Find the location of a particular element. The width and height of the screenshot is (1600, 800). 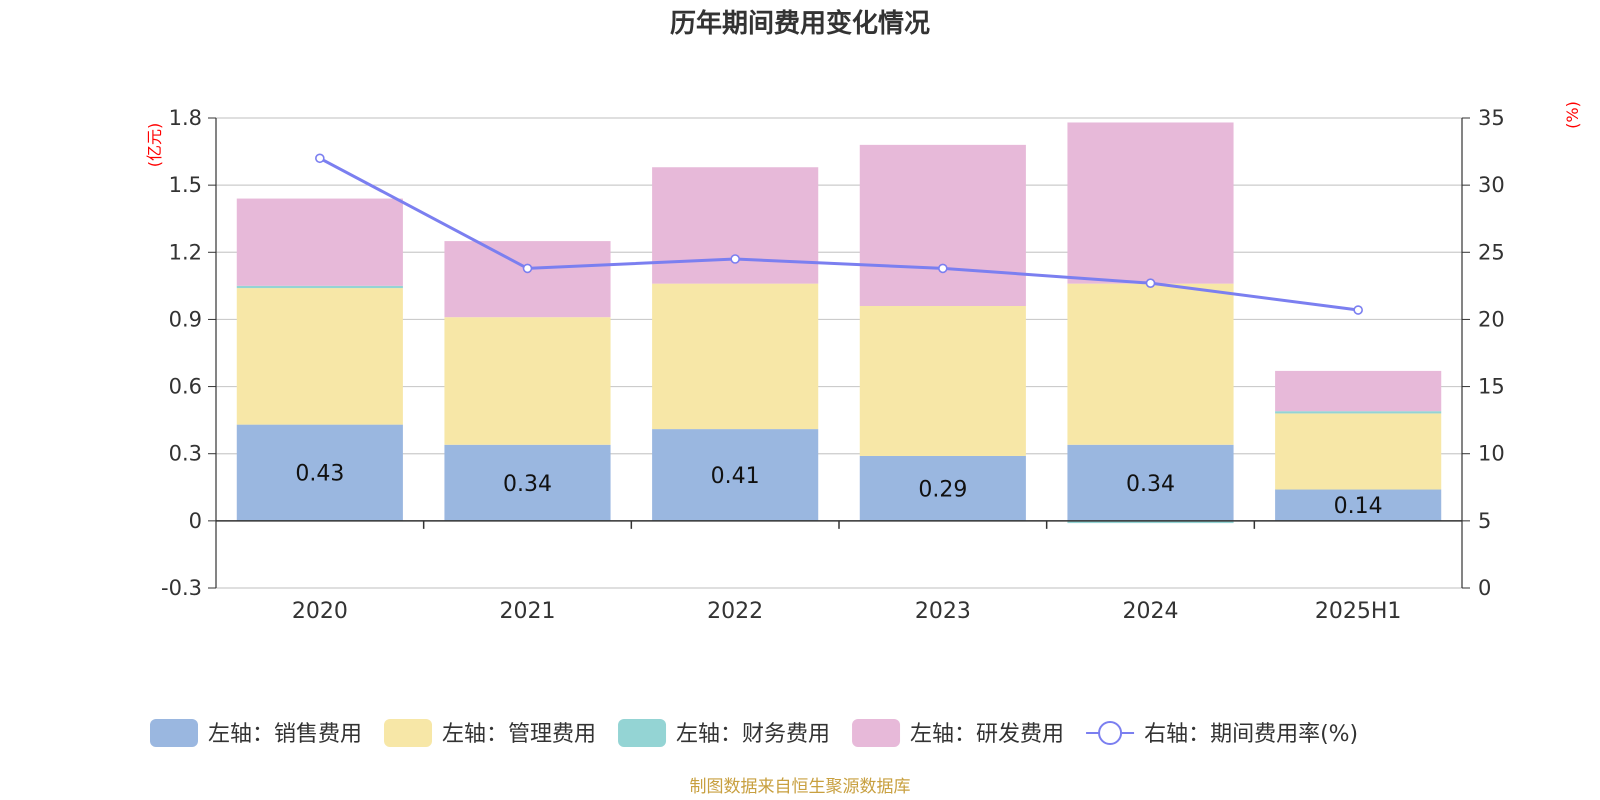

left-axis-unit: (亿元) is located at coordinates (154, 145).